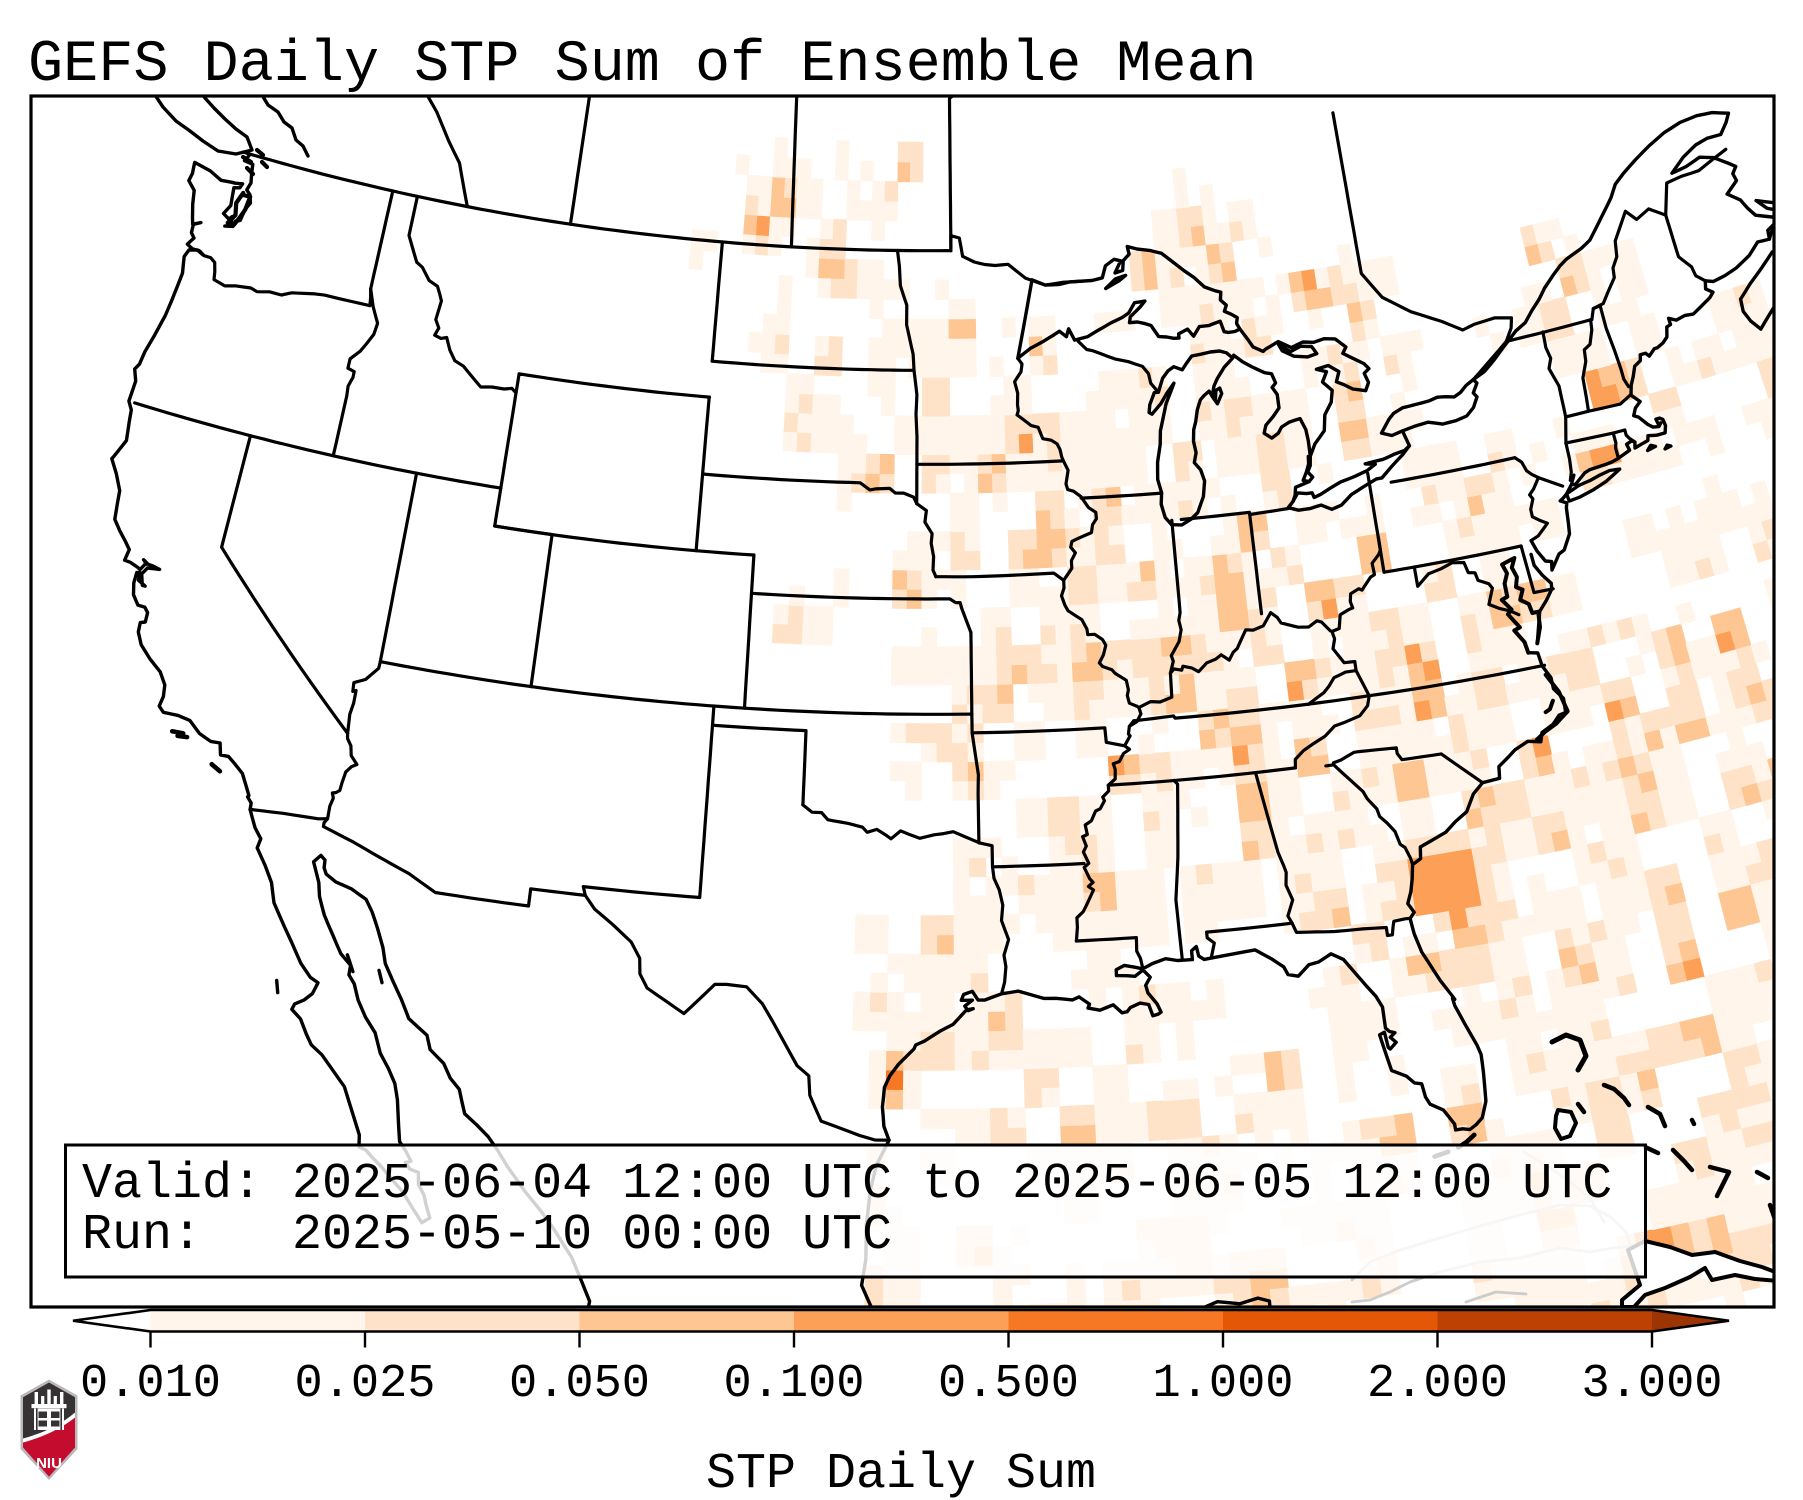 Image resolution: width=1803 pixels, height=1500 pixels. I want to click on svg-text:GEFS Daily STP Sum of Ensemble: GEFS Daily STP Sum of Ensemble Mean, so click(642, 64).